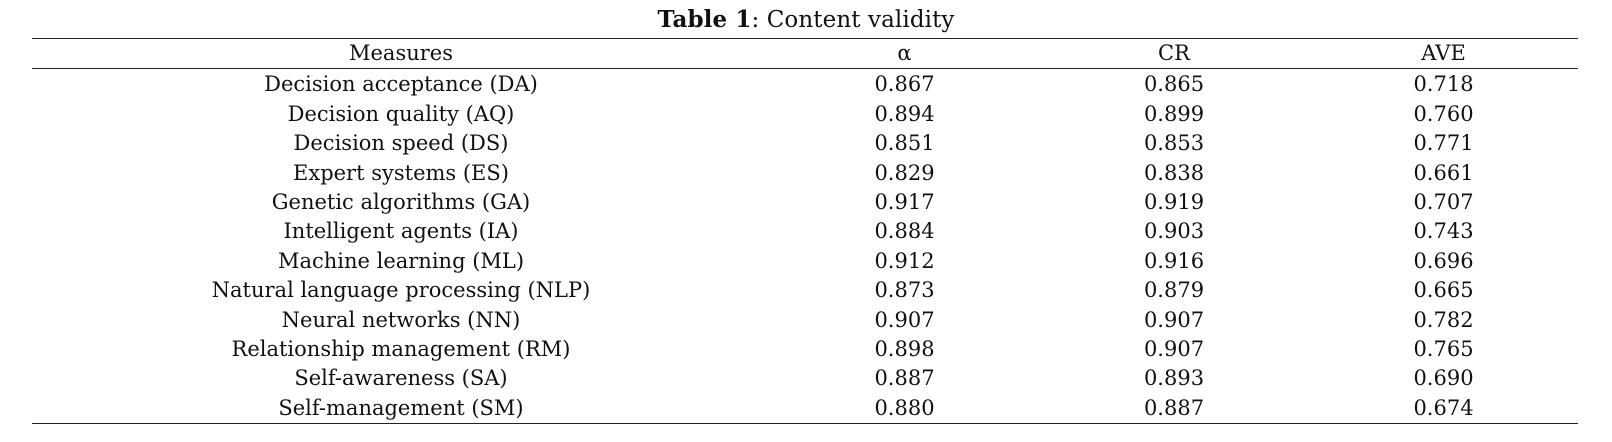  Describe the element at coordinates (904, 378) in the screenshot. I see `alpha-cell: 0.887` at that location.